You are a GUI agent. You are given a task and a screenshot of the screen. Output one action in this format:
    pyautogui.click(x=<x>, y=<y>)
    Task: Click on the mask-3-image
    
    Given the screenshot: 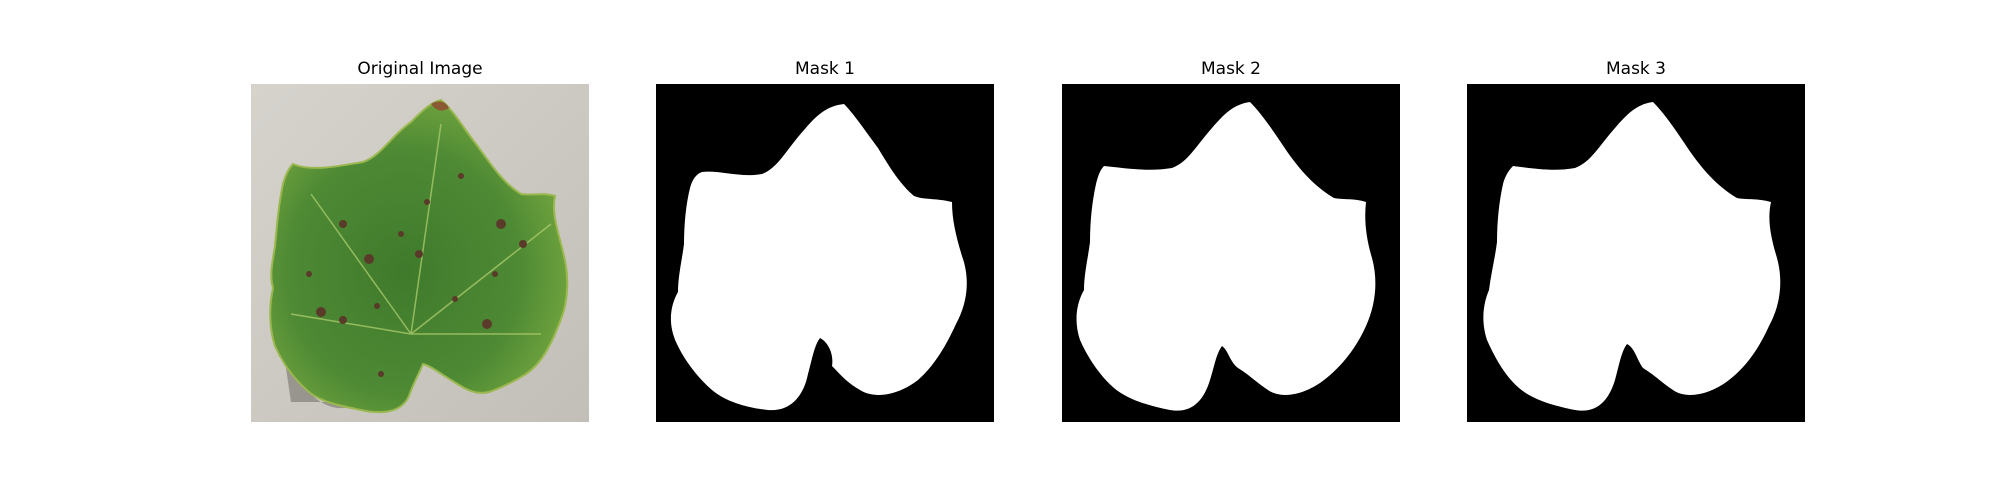 What is the action you would take?
    pyautogui.click(x=1636, y=253)
    